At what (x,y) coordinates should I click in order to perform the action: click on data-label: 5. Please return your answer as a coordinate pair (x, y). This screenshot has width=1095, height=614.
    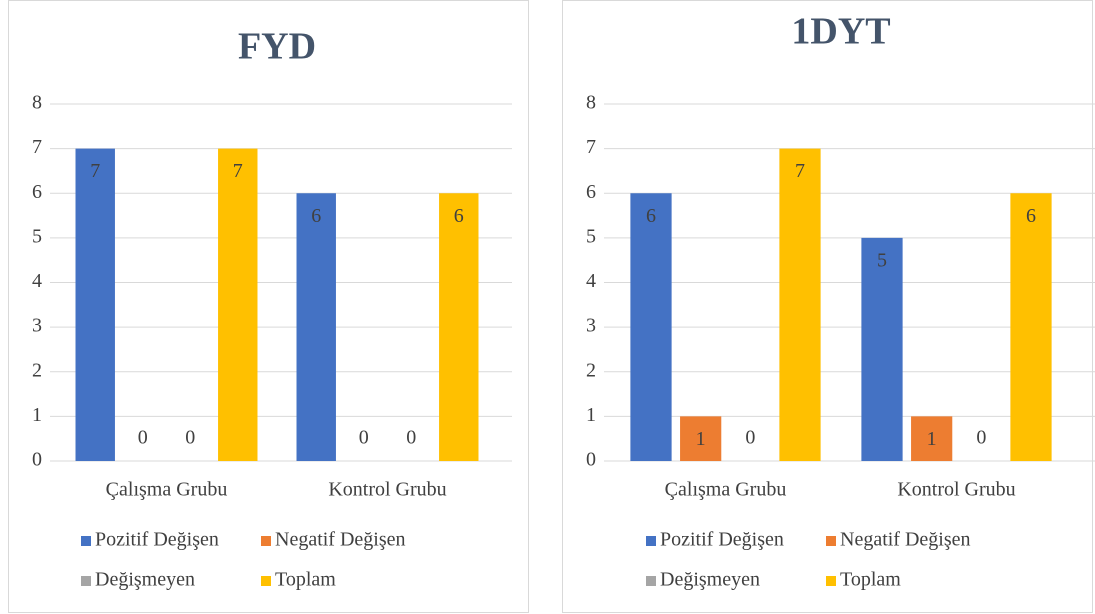
    Looking at the image, I should click on (882, 260).